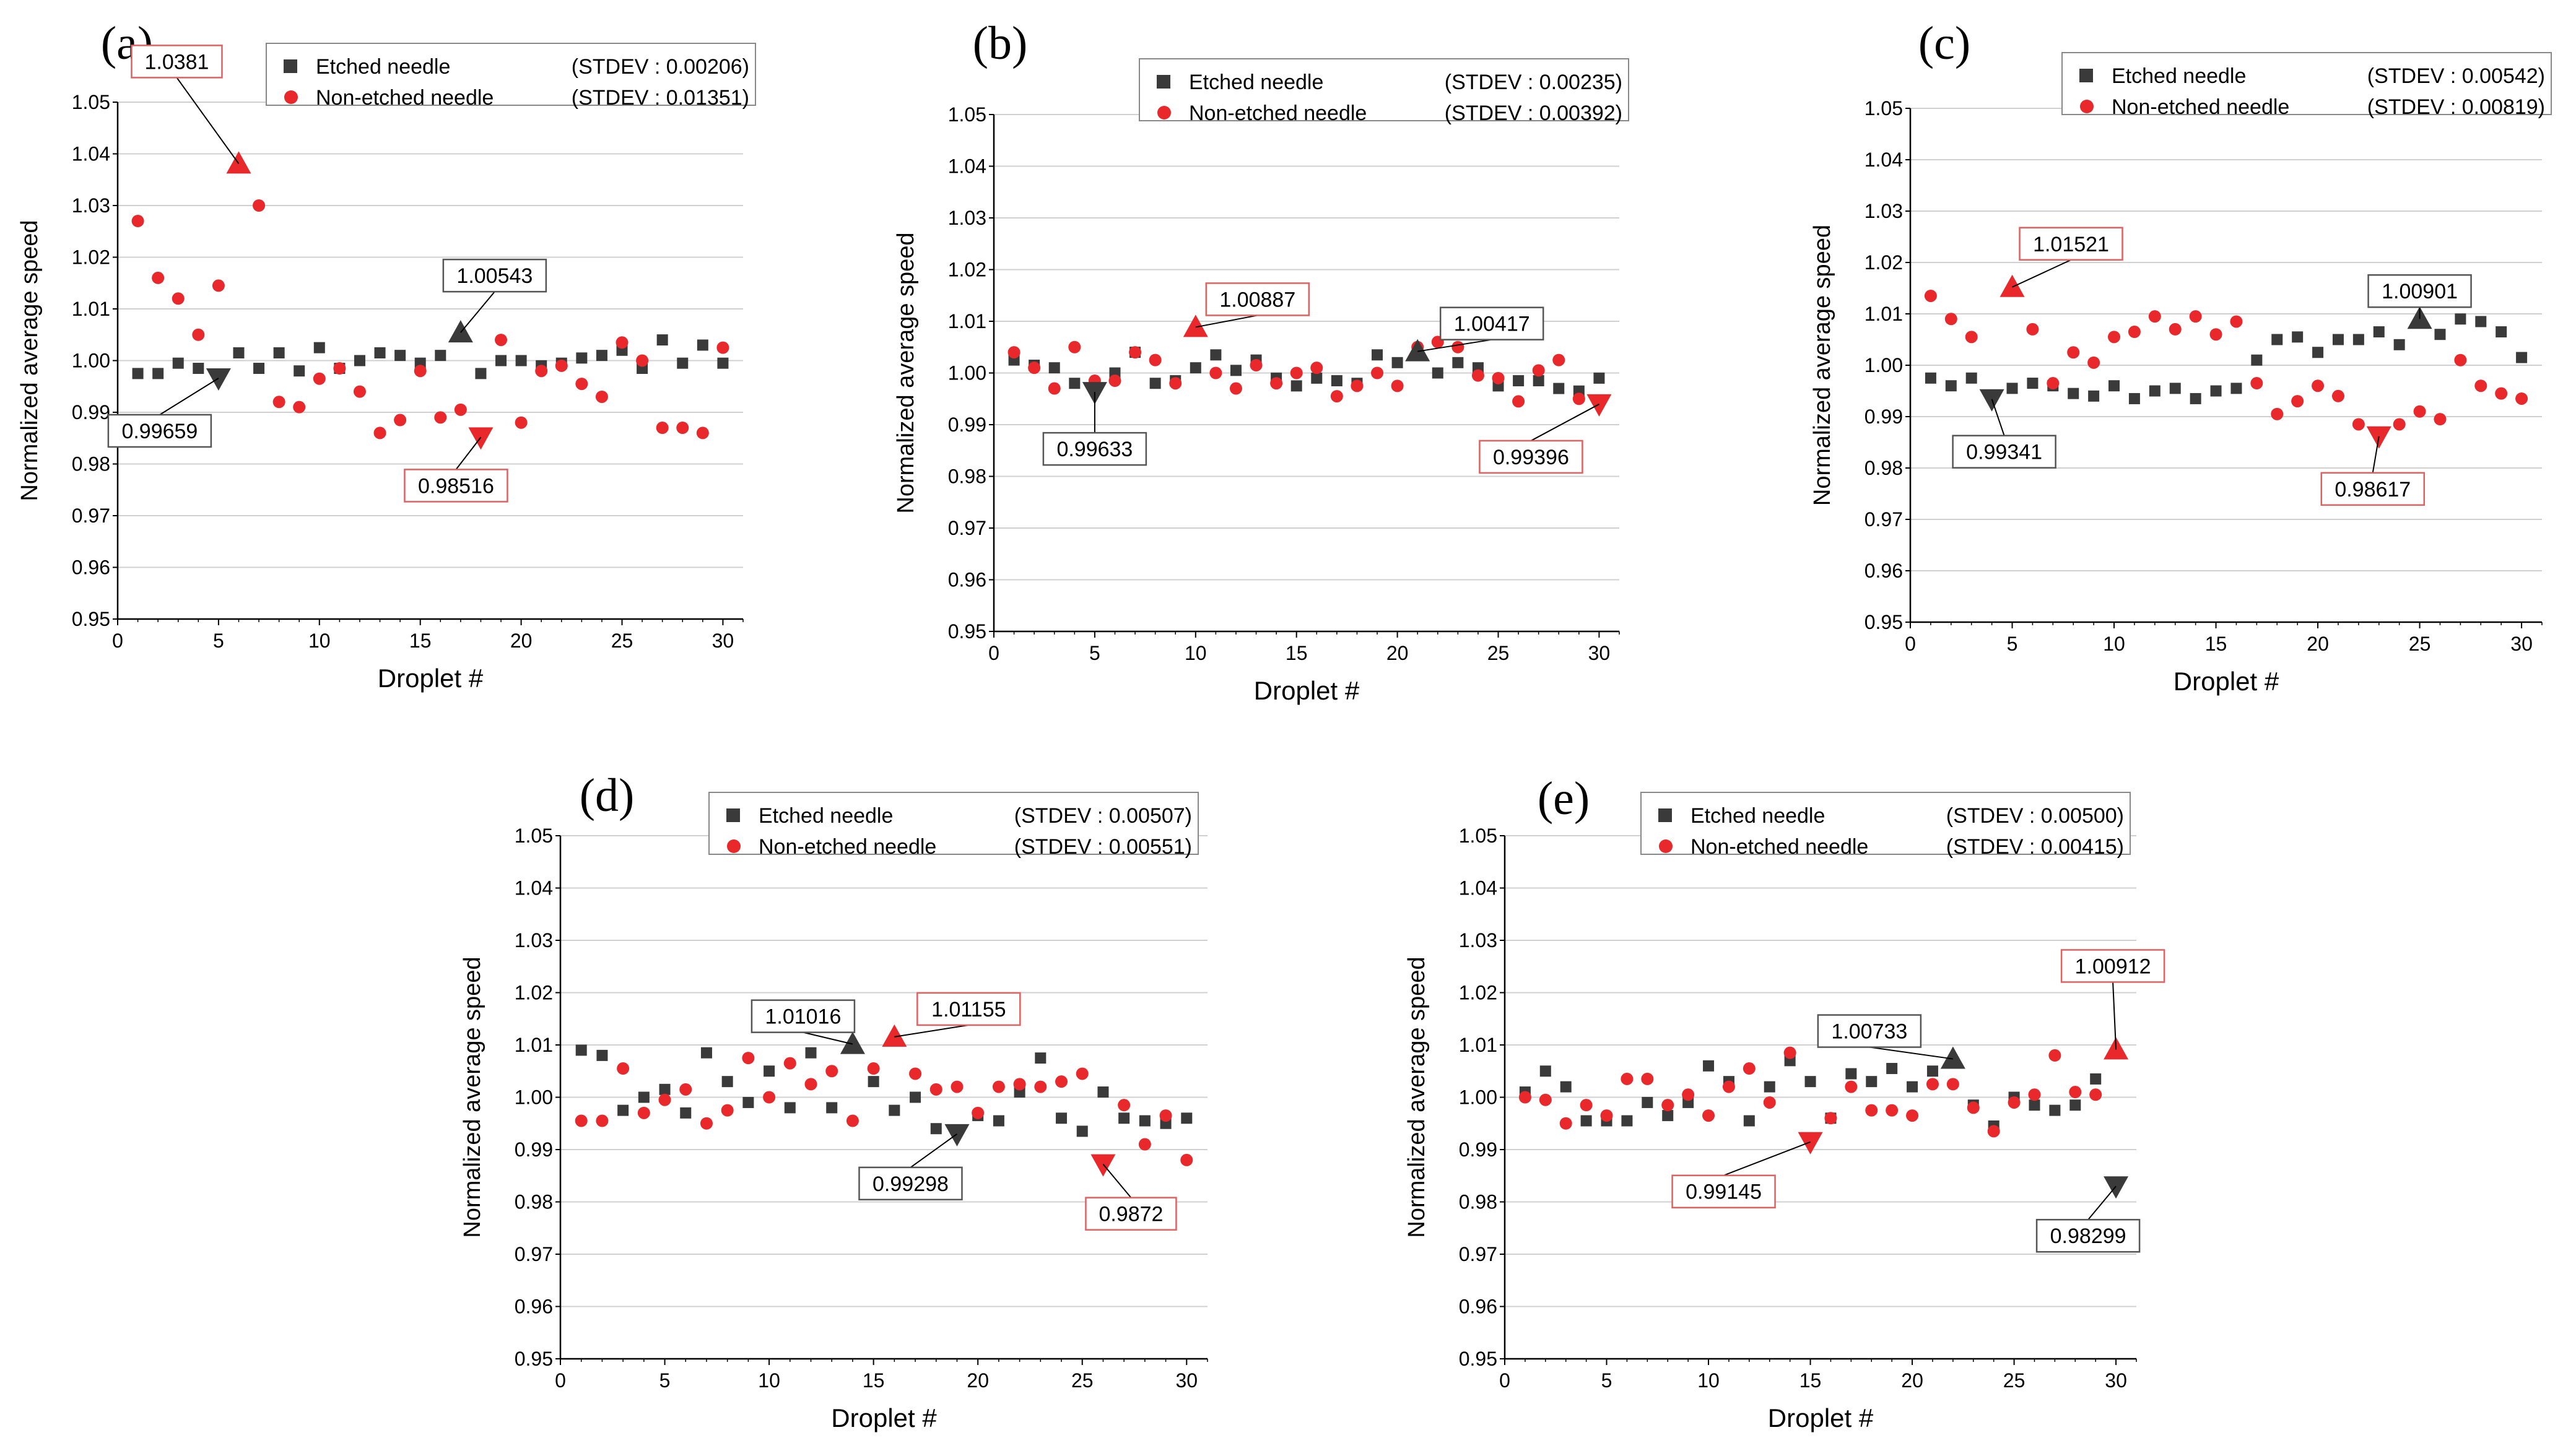 The width and height of the screenshot is (2563, 1456). What do you see at coordinates (1103, 816) in the screenshot?
I see `legend-stdev: (STDEV : 0.00507)` at bounding box center [1103, 816].